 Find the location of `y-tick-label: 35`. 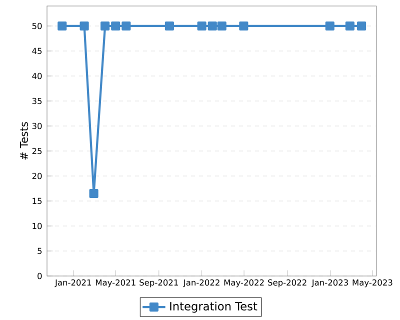

y-tick-label: 35 is located at coordinates (37, 101).